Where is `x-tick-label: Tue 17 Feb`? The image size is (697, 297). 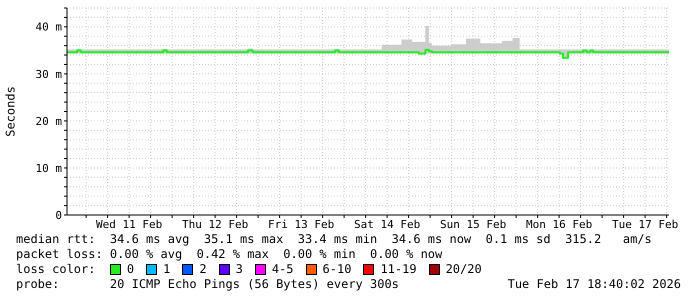
x-tick-label: Tue 17 Feb is located at coordinates (645, 224).